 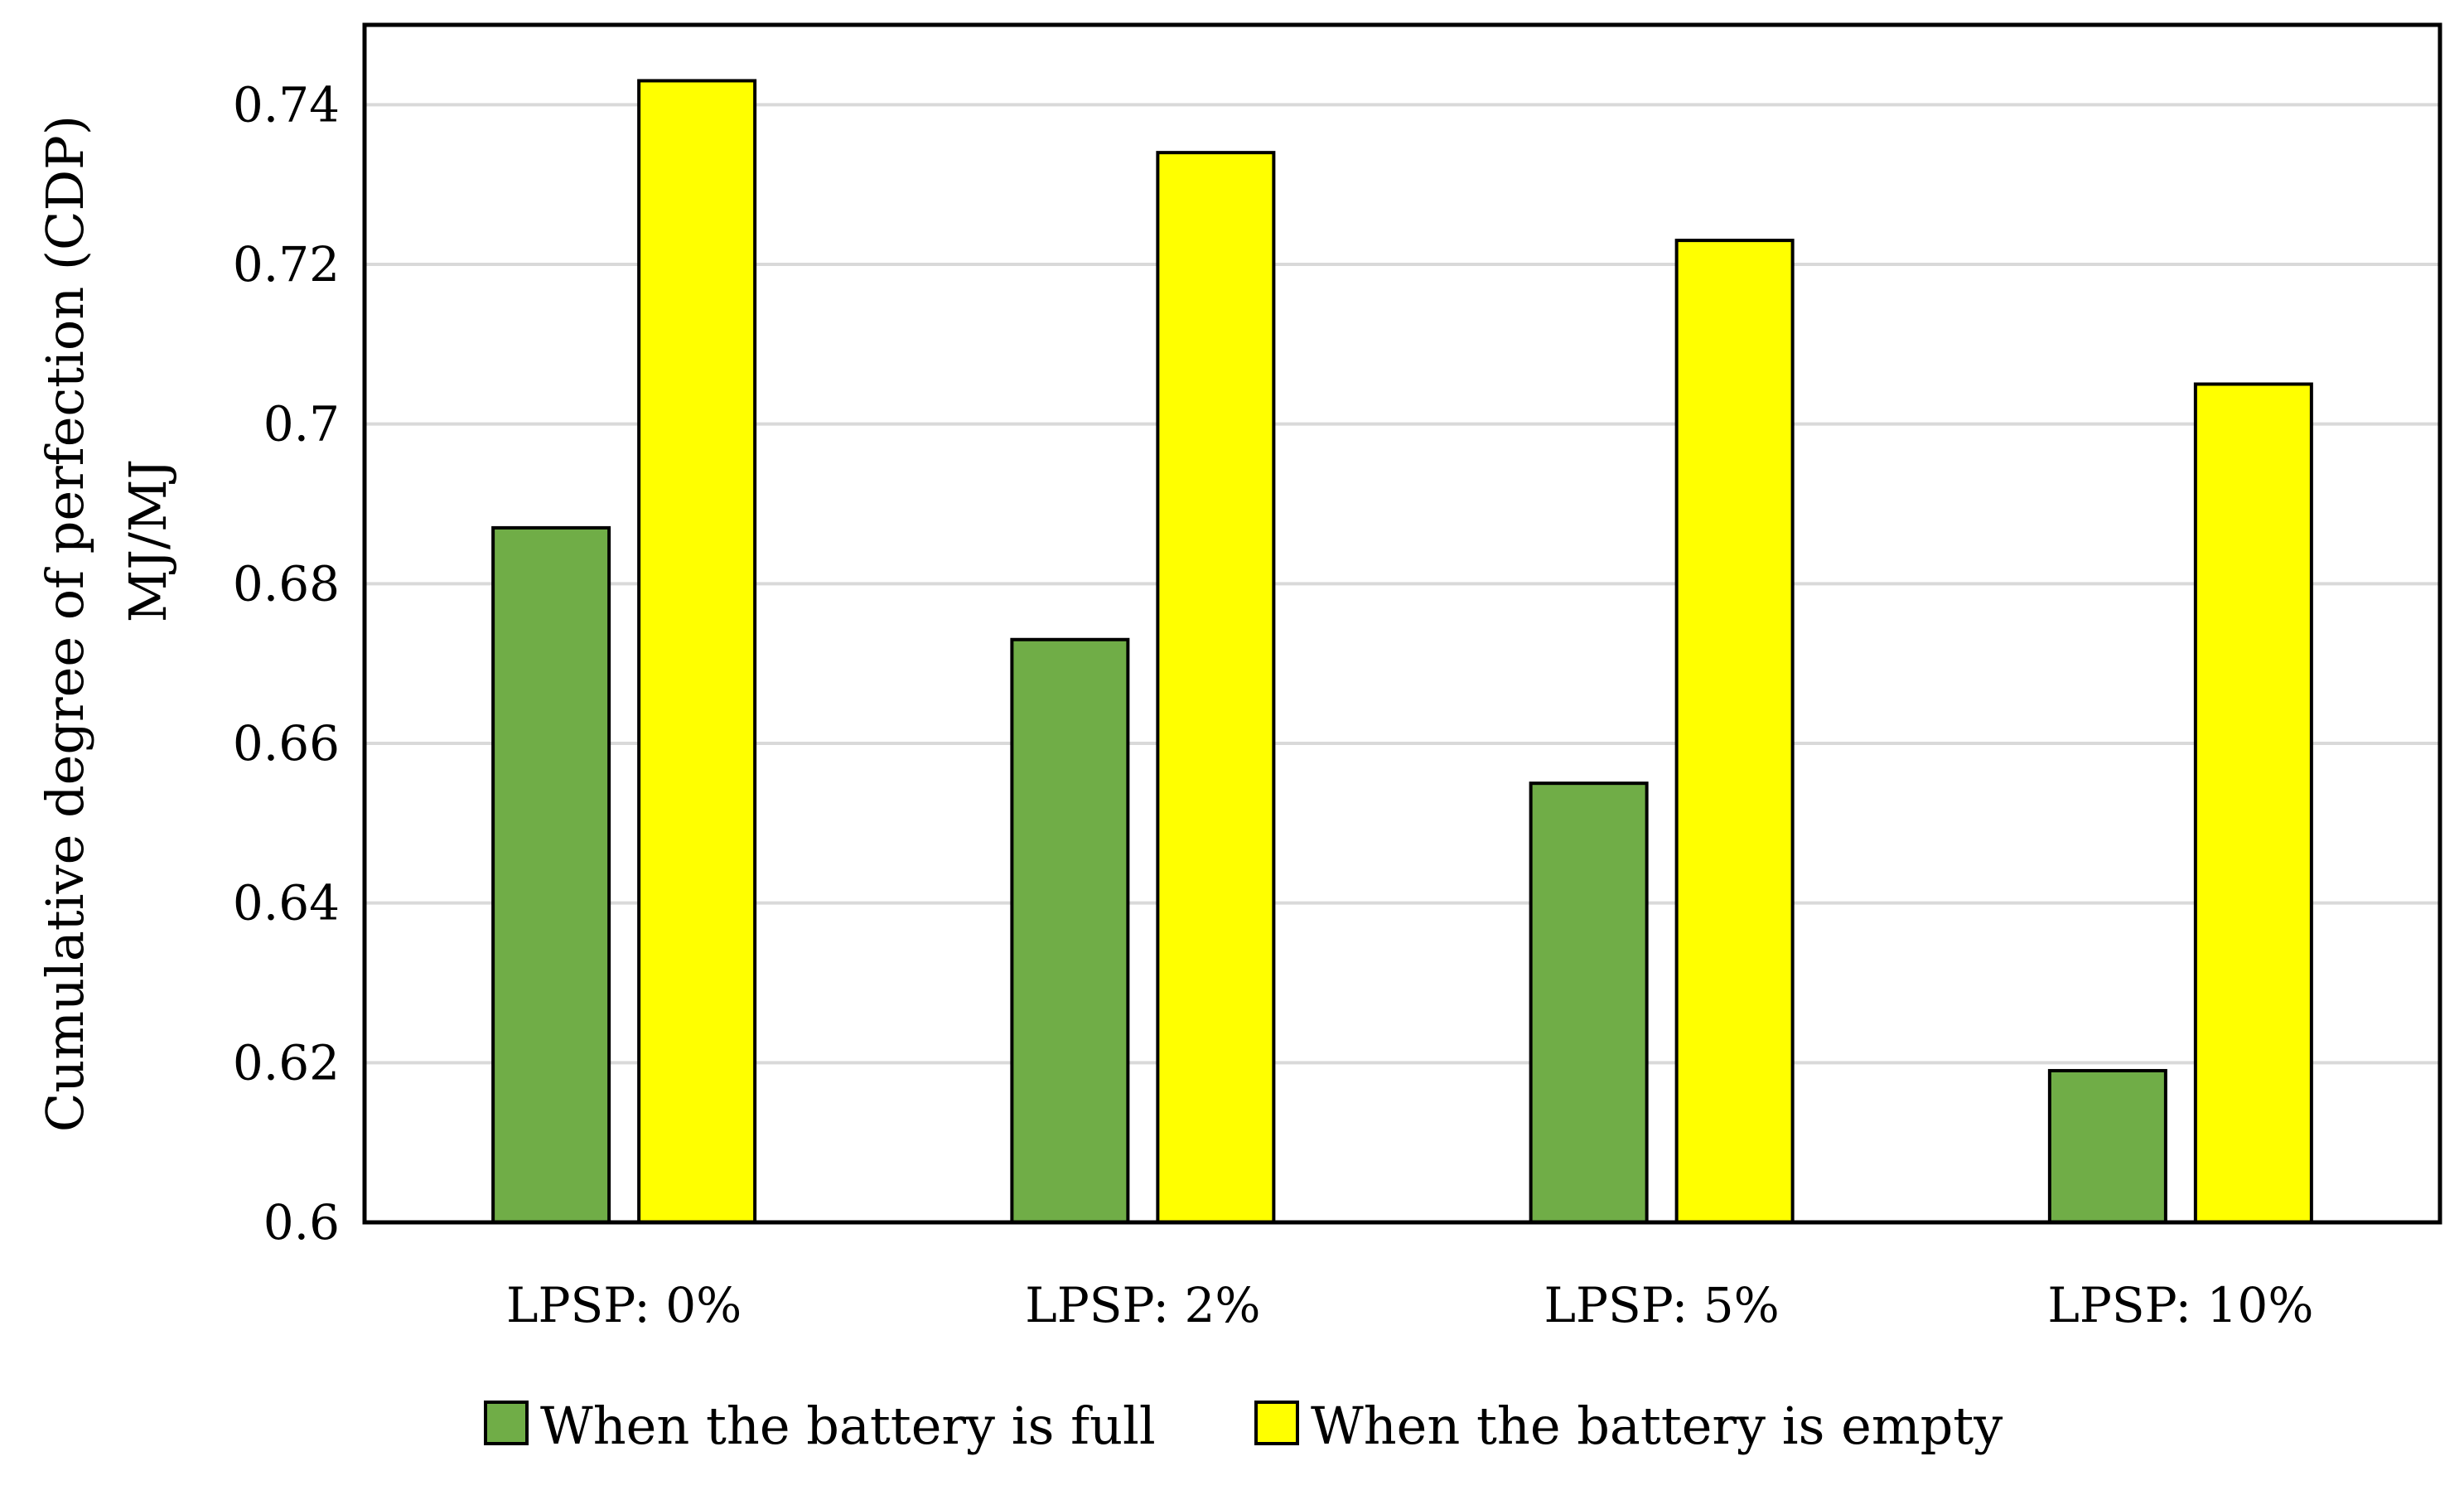 I want to click on y-axis-title-line-2: MJ/MJ, so click(x=148, y=541).